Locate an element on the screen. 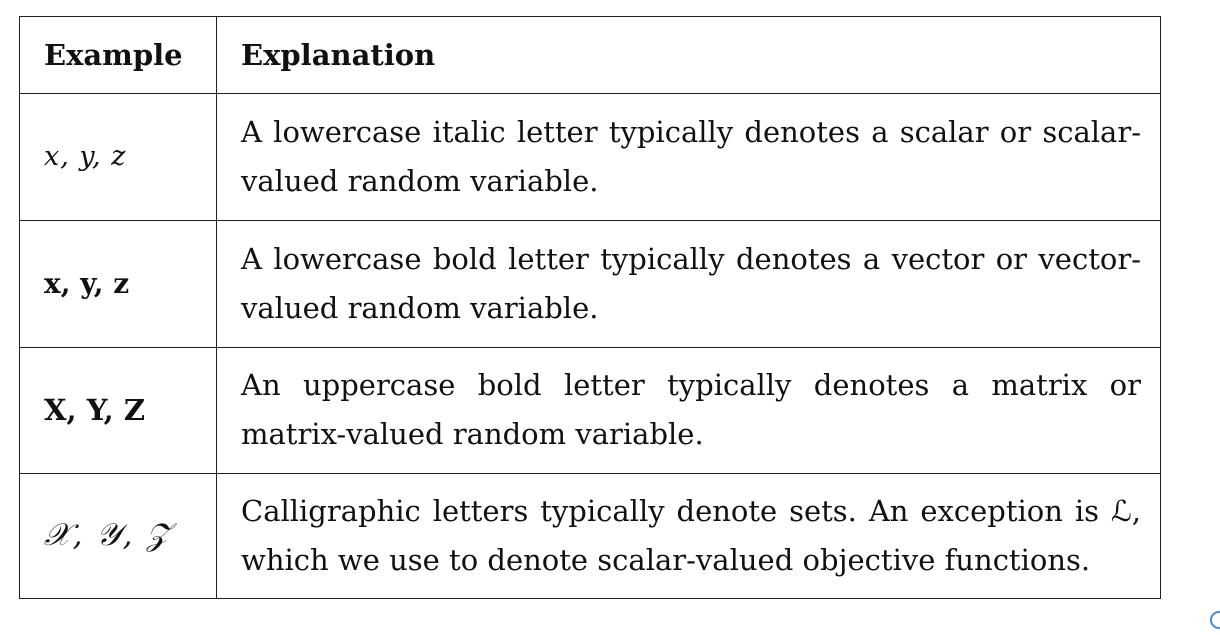  table-header-row: Example Explanation is located at coordinates (590, 55).